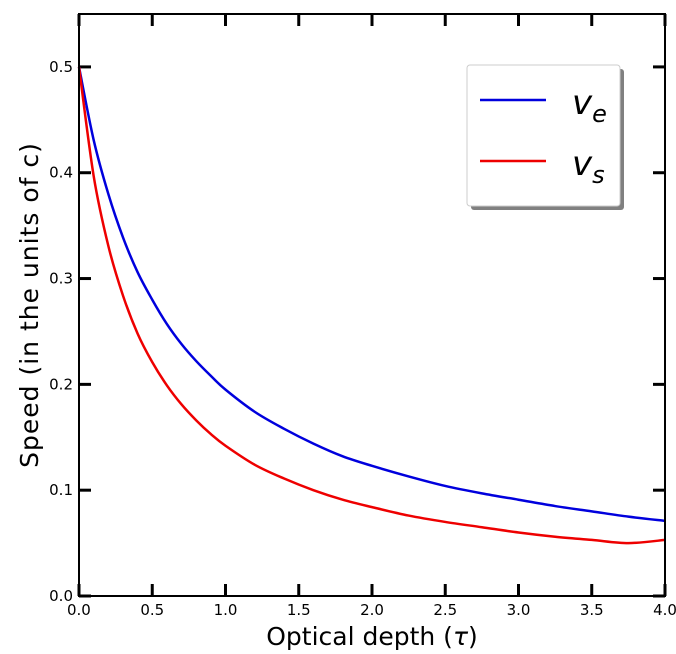  I want to click on legend-label-vs: vs, so click(588, 166).